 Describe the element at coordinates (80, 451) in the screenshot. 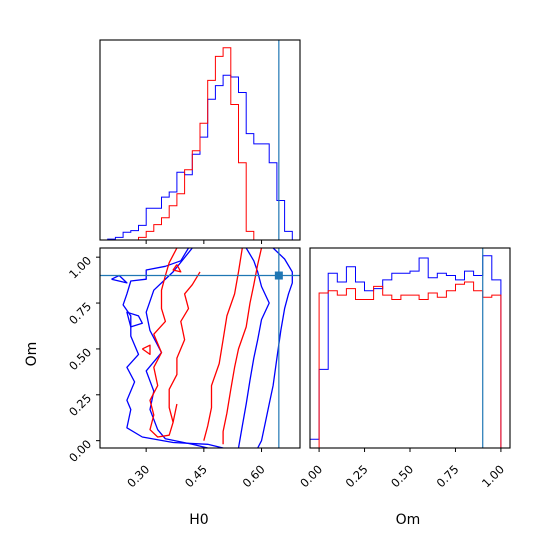

I see `om-ytick-label-0: 0.00` at that location.